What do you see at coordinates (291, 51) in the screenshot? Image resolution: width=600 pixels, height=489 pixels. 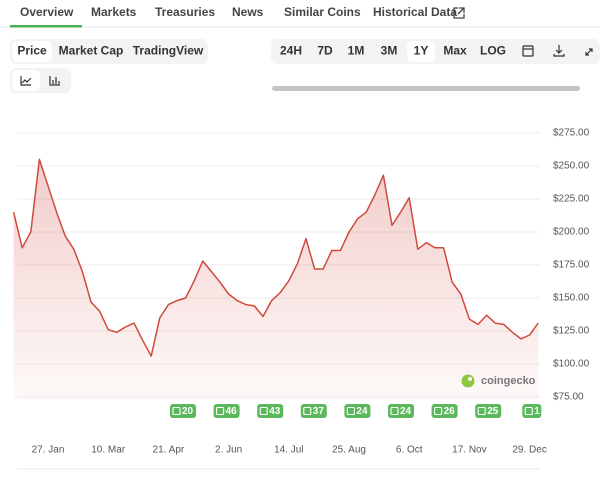 I see `range-button: 24H` at bounding box center [291, 51].